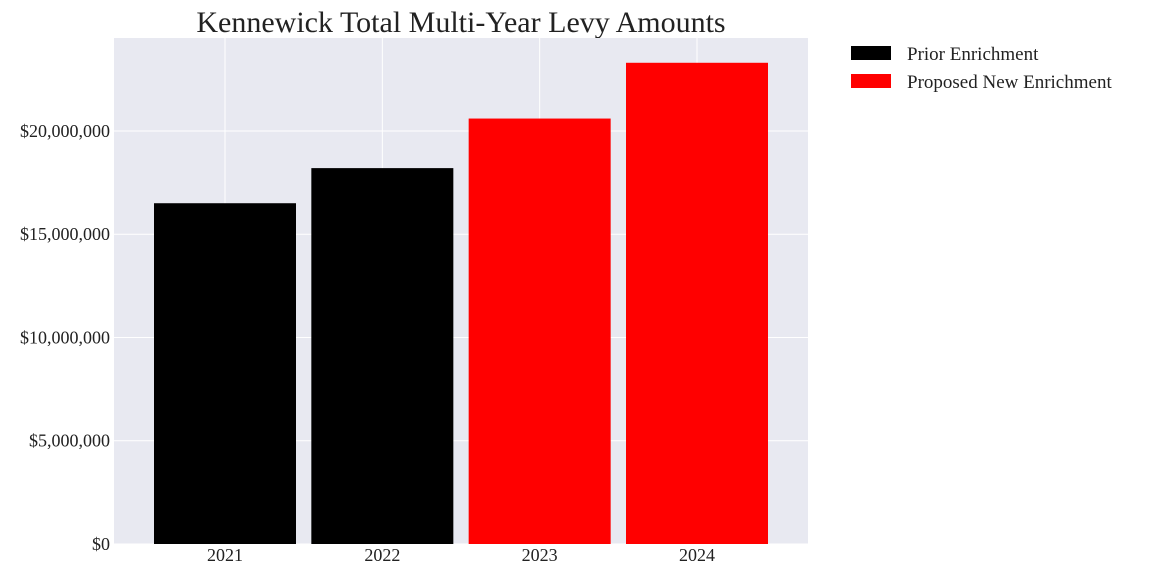 The width and height of the screenshot is (1152, 576). Describe the element at coordinates (1009, 82) in the screenshot. I see `legend-label: Proposed New Enrichment` at that location.